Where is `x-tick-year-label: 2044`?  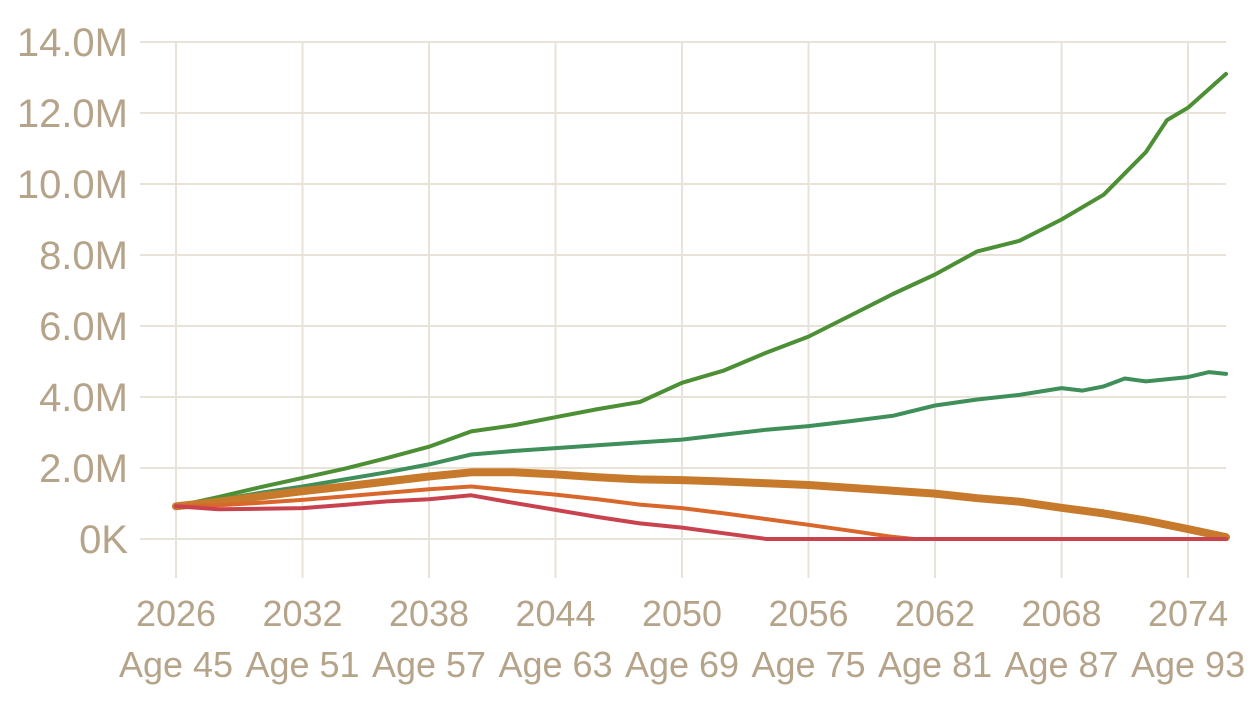
x-tick-year-label: 2044 is located at coordinates (555, 613).